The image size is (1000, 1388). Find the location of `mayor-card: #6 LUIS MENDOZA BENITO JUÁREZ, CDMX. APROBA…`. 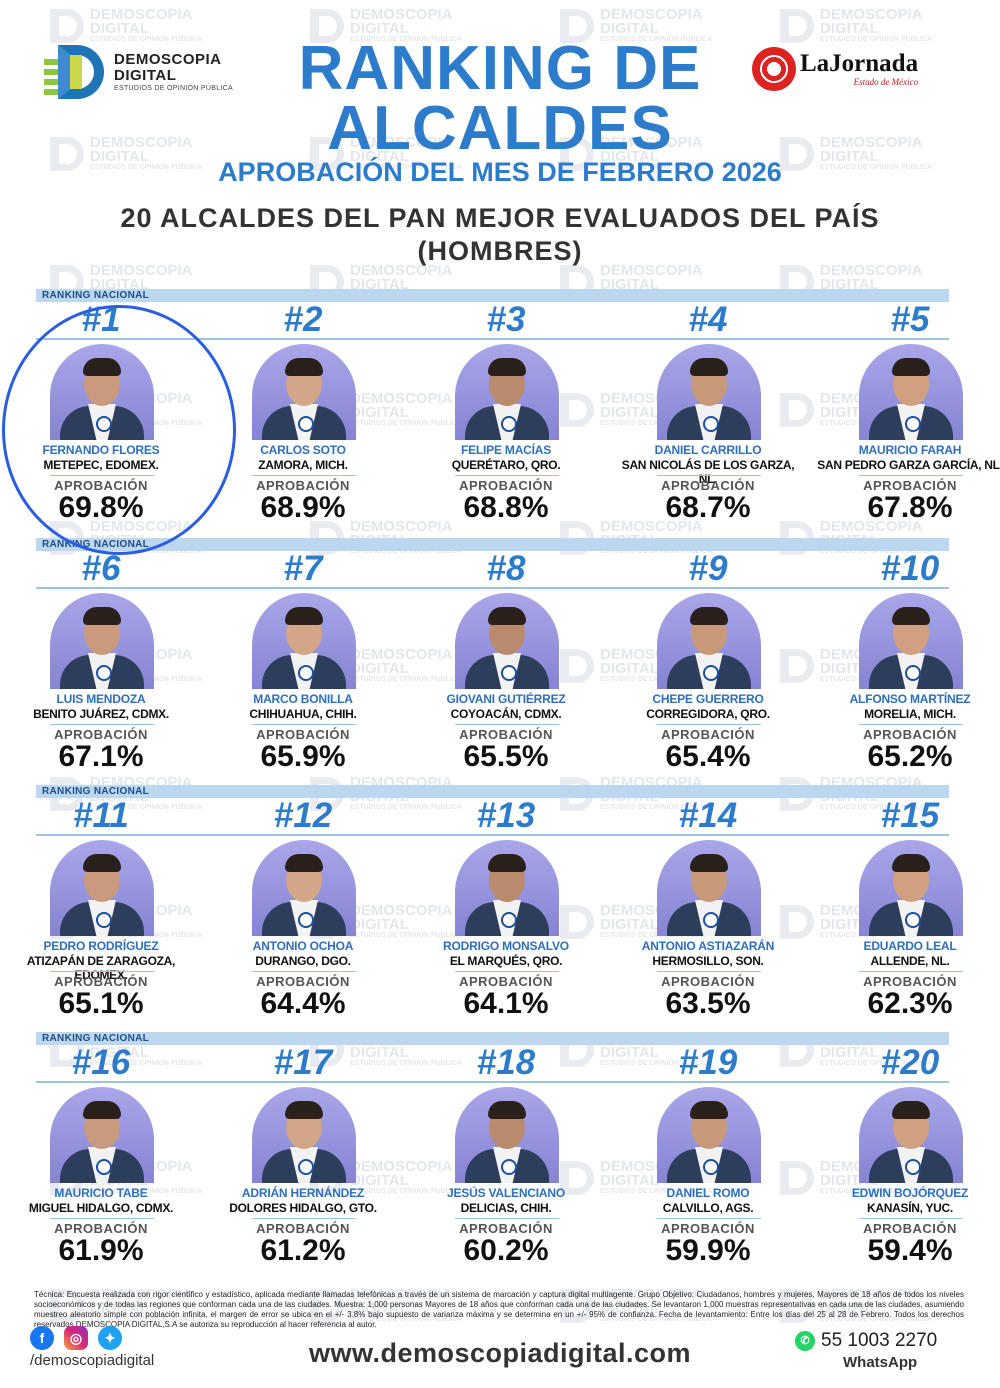

mayor-card: #6 LUIS MENDOZA BENITO JUÁREZ, CDMX. APROBA… is located at coordinates (139, 666).